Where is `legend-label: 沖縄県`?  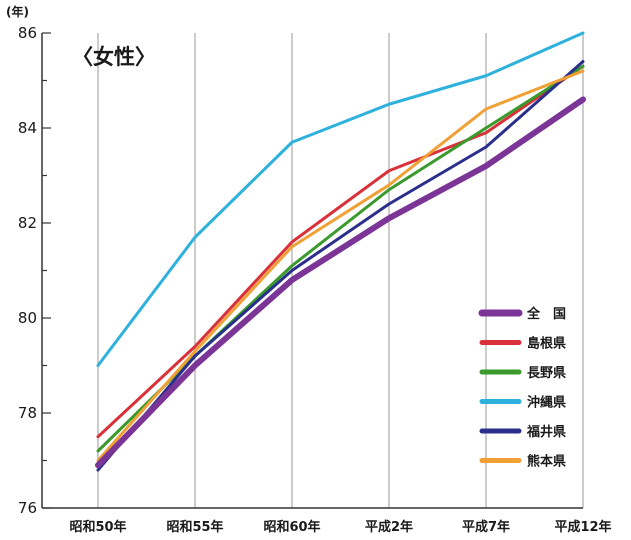 legend-label: 沖縄県 is located at coordinates (546, 403).